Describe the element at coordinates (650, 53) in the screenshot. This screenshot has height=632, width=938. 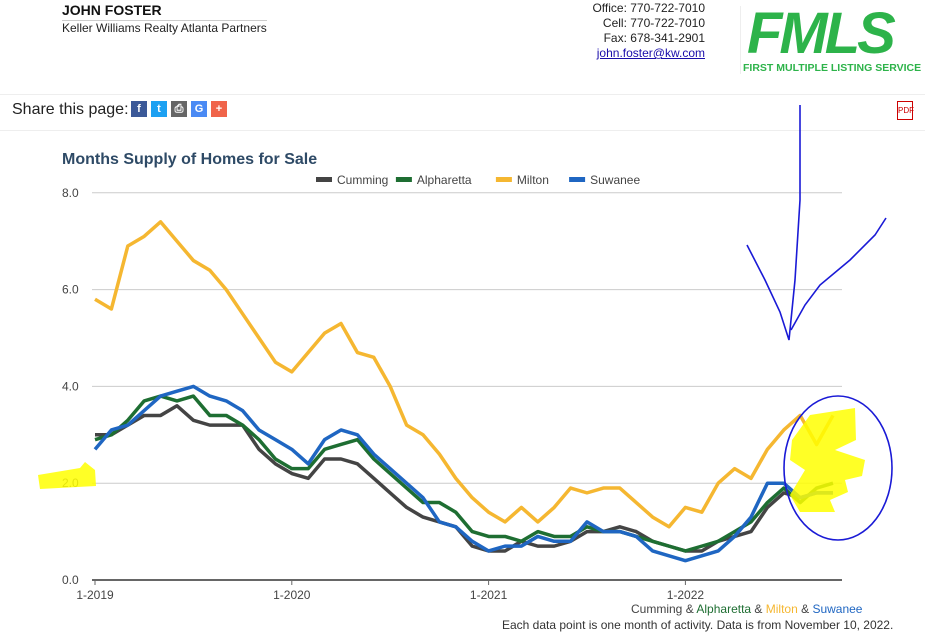
I see `email-link: john.foster@kw.com` at that location.